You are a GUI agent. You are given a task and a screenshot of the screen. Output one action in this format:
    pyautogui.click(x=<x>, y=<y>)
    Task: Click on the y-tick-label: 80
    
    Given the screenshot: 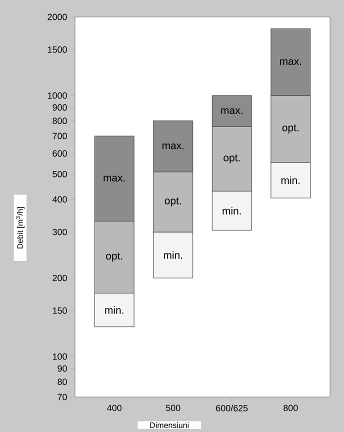 What is the action you would take?
    pyautogui.click(x=62, y=382)
    